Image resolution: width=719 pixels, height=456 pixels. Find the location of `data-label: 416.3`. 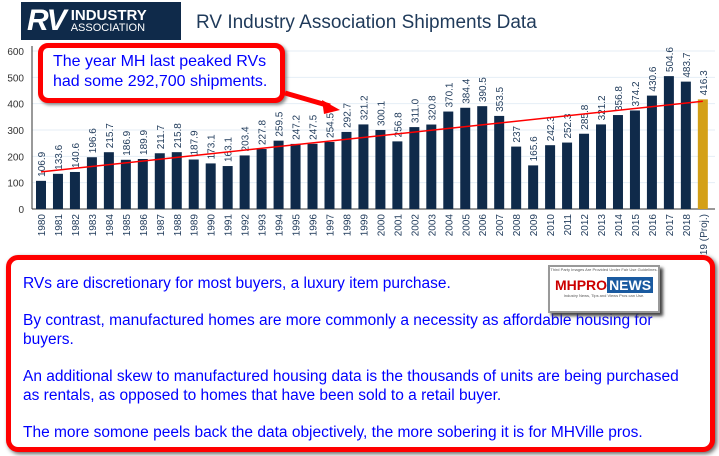

data-label: 416.3 is located at coordinates (704, 82).